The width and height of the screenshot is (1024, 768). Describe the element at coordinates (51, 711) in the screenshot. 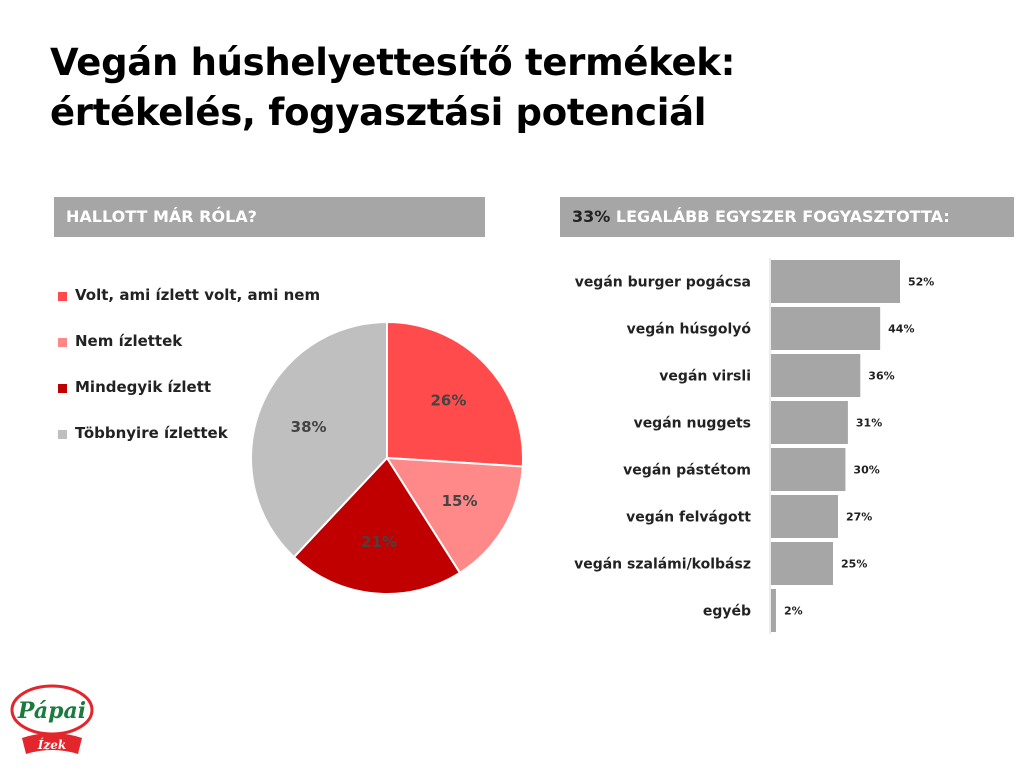

I see `logo-brand-text: Pápai` at that location.